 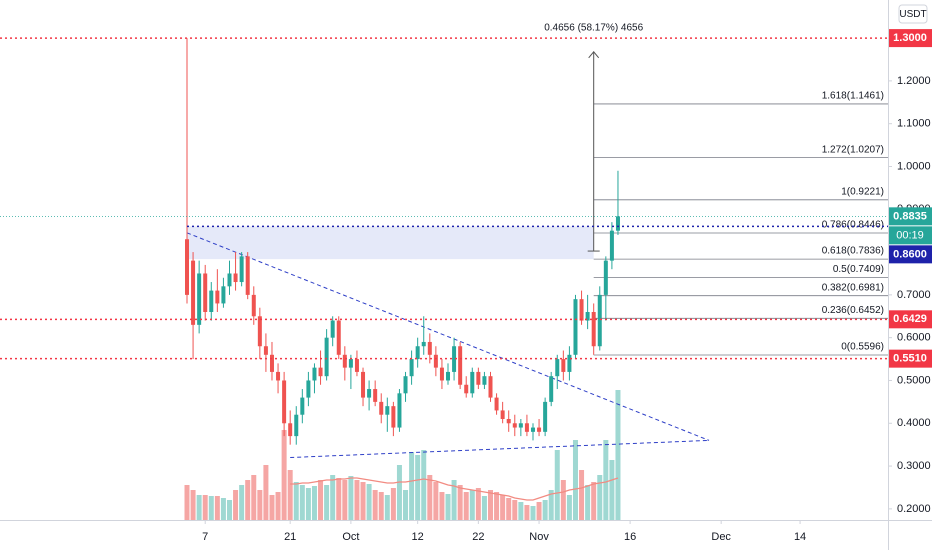 I want to click on currency-button-label: USDT, so click(x=912, y=14).